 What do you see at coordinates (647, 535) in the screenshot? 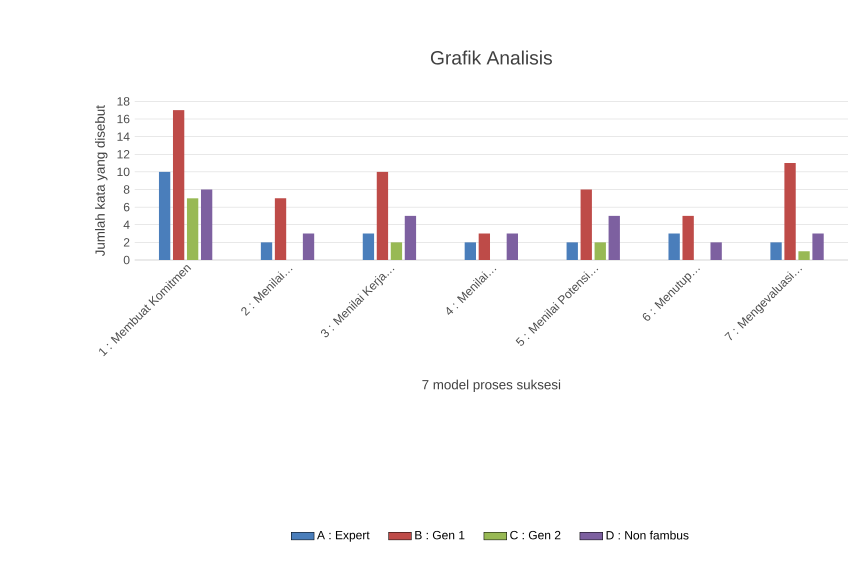
I see `legend-label: D : Non fambus` at bounding box center [647, 535].